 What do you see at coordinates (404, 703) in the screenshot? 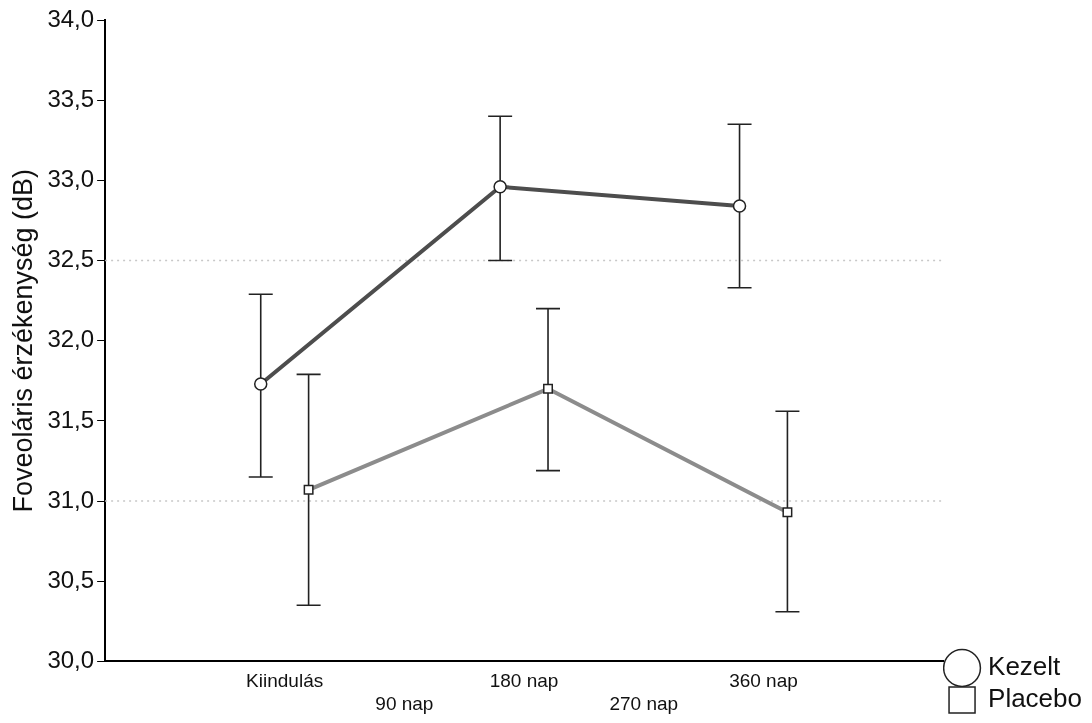
I see `x-tick-label: 90 nap` at bounding box center [404, 703].